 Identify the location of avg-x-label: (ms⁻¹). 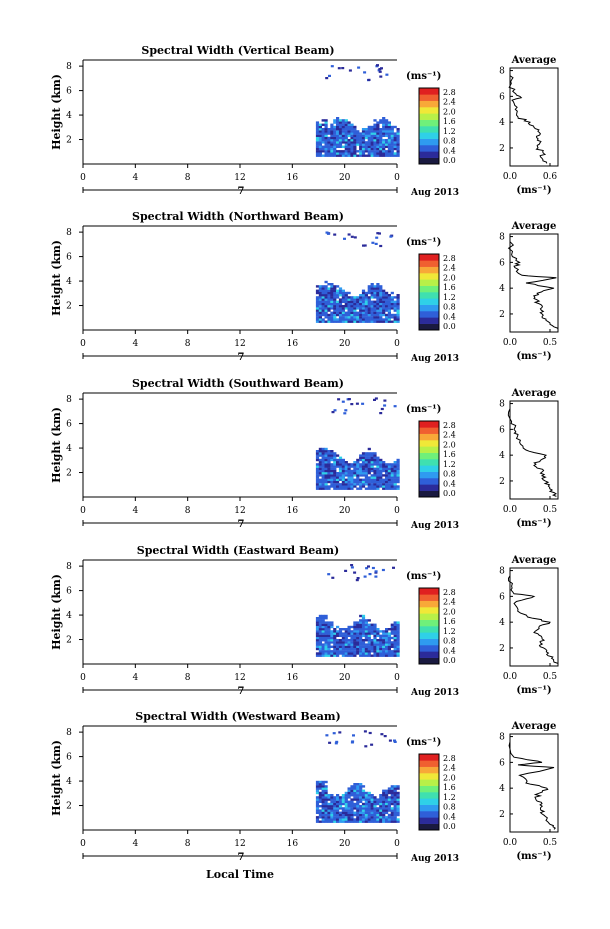
(533, 523).